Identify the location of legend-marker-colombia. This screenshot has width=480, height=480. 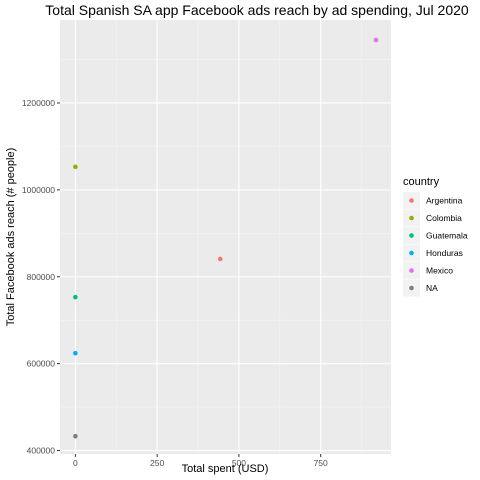
(411, 218).